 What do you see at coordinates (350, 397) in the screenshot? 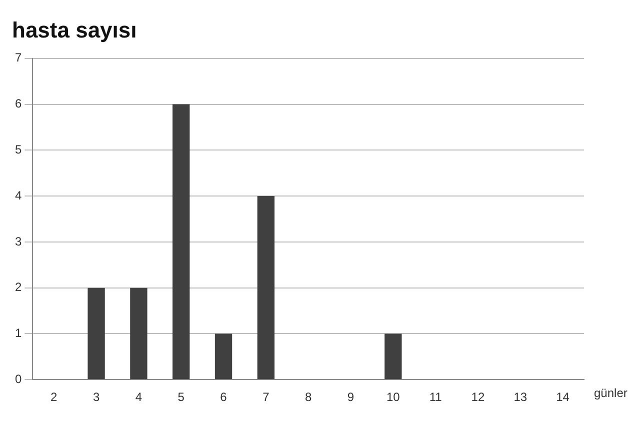
I see `x-tick-label: 9` at bounding box center [350, 397].